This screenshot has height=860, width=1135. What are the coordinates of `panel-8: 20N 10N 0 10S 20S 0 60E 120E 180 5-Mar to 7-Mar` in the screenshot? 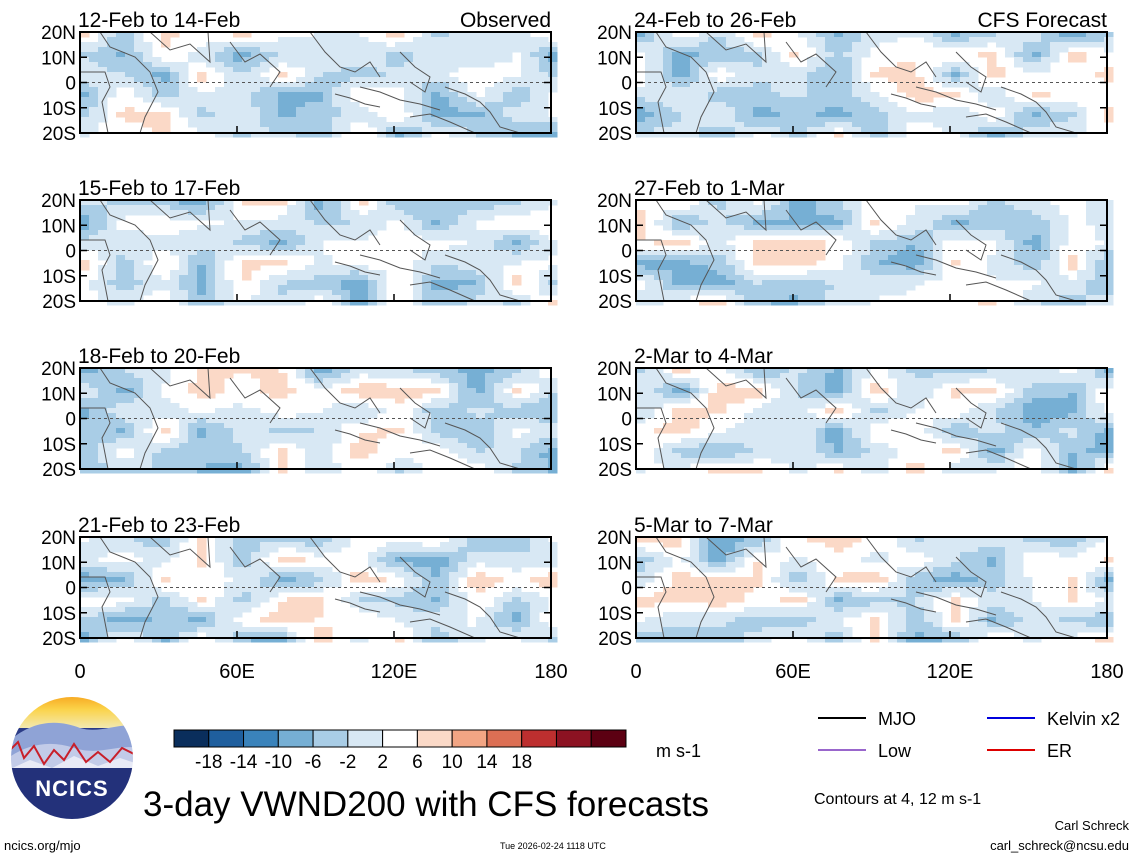 It's located at (860, 598).